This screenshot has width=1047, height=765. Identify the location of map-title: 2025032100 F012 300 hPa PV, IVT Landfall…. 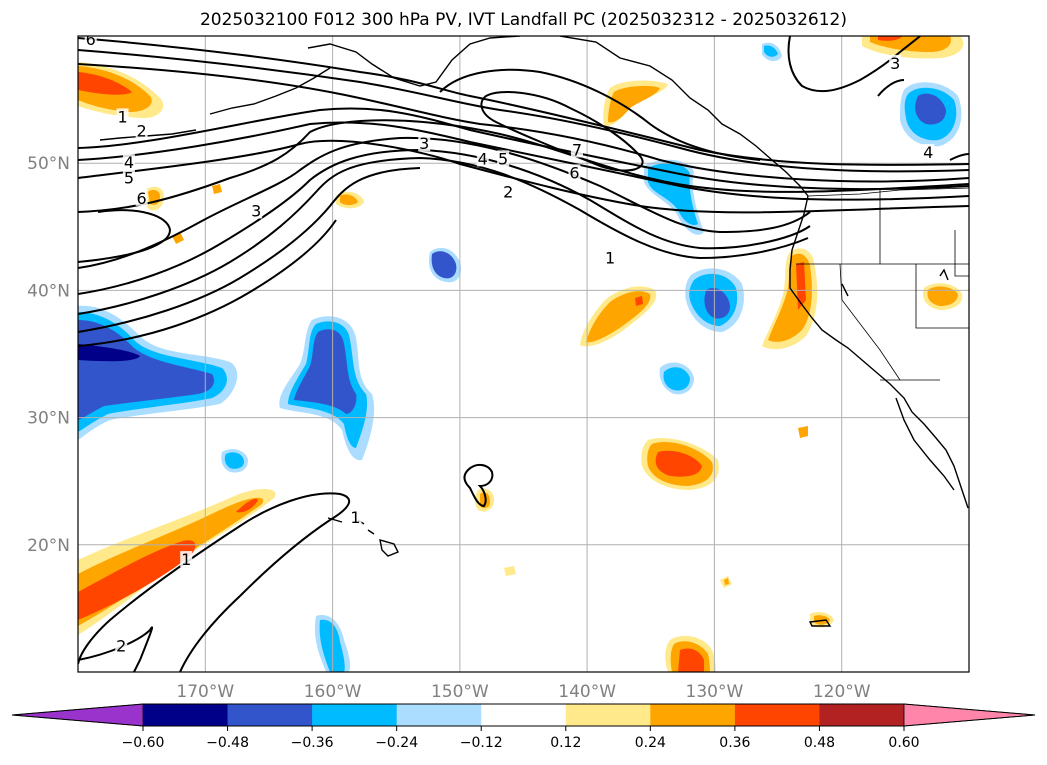
(523, 20).